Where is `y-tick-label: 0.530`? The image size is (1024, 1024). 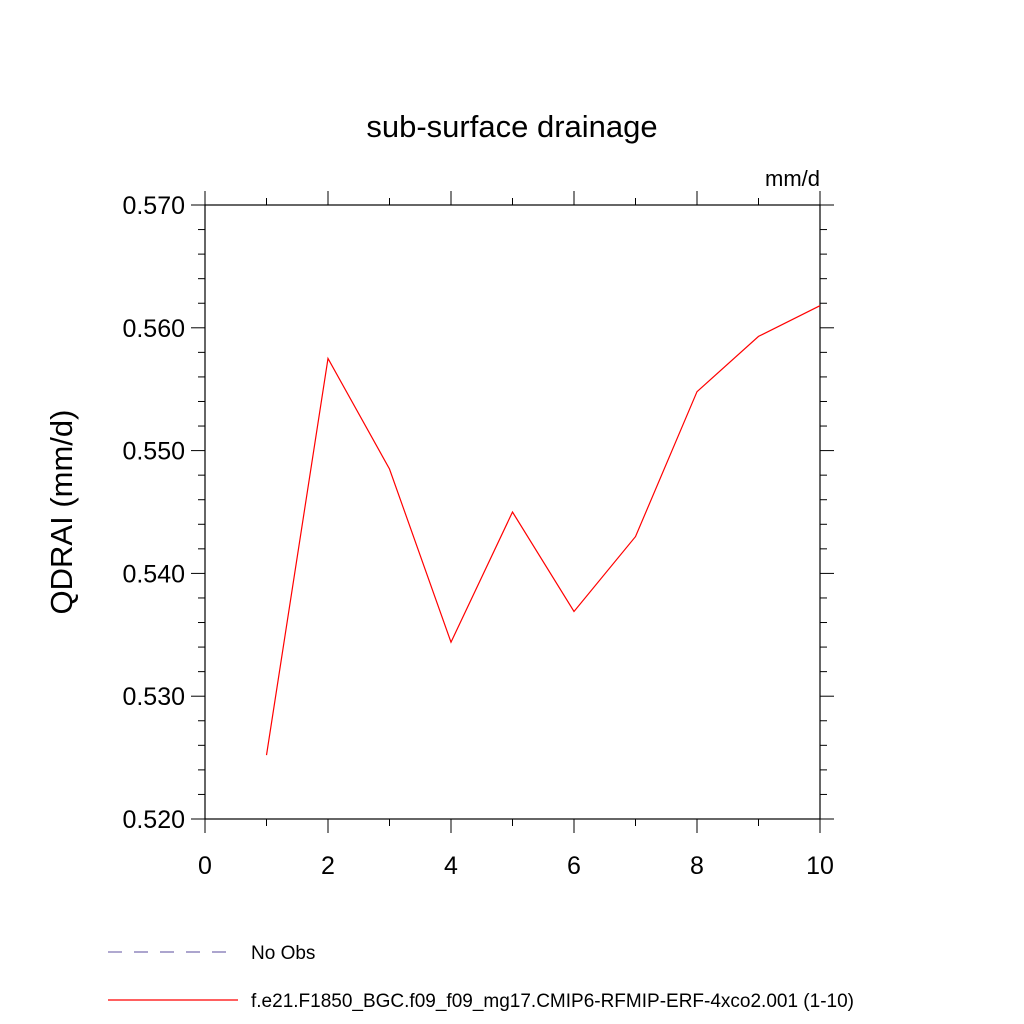
y-tick-label: 0.530 is located at coordinates (153, 697).